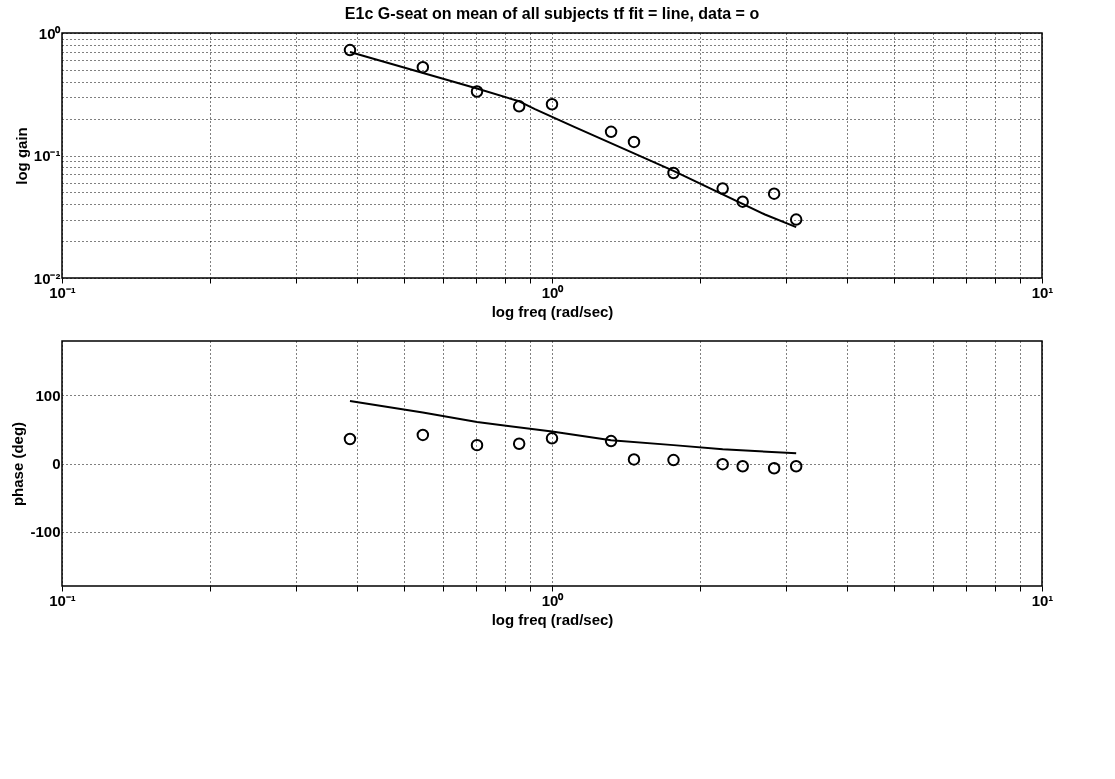 The width and height of the screenshot is (1115, 779). I want to click on y-tick-label: -100, so click(45, 532).